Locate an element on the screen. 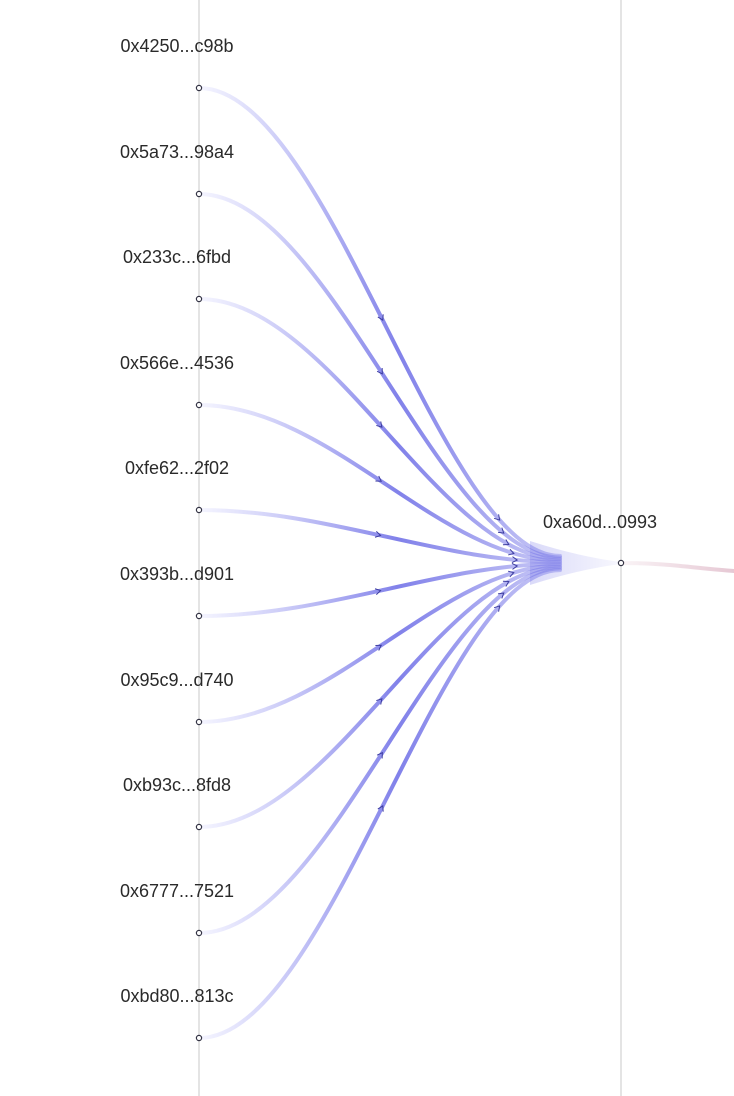 The height and width of the screenshot is (1096, 734). source-address-label: 0xbd80...813c is located at coordinates (176, 996).